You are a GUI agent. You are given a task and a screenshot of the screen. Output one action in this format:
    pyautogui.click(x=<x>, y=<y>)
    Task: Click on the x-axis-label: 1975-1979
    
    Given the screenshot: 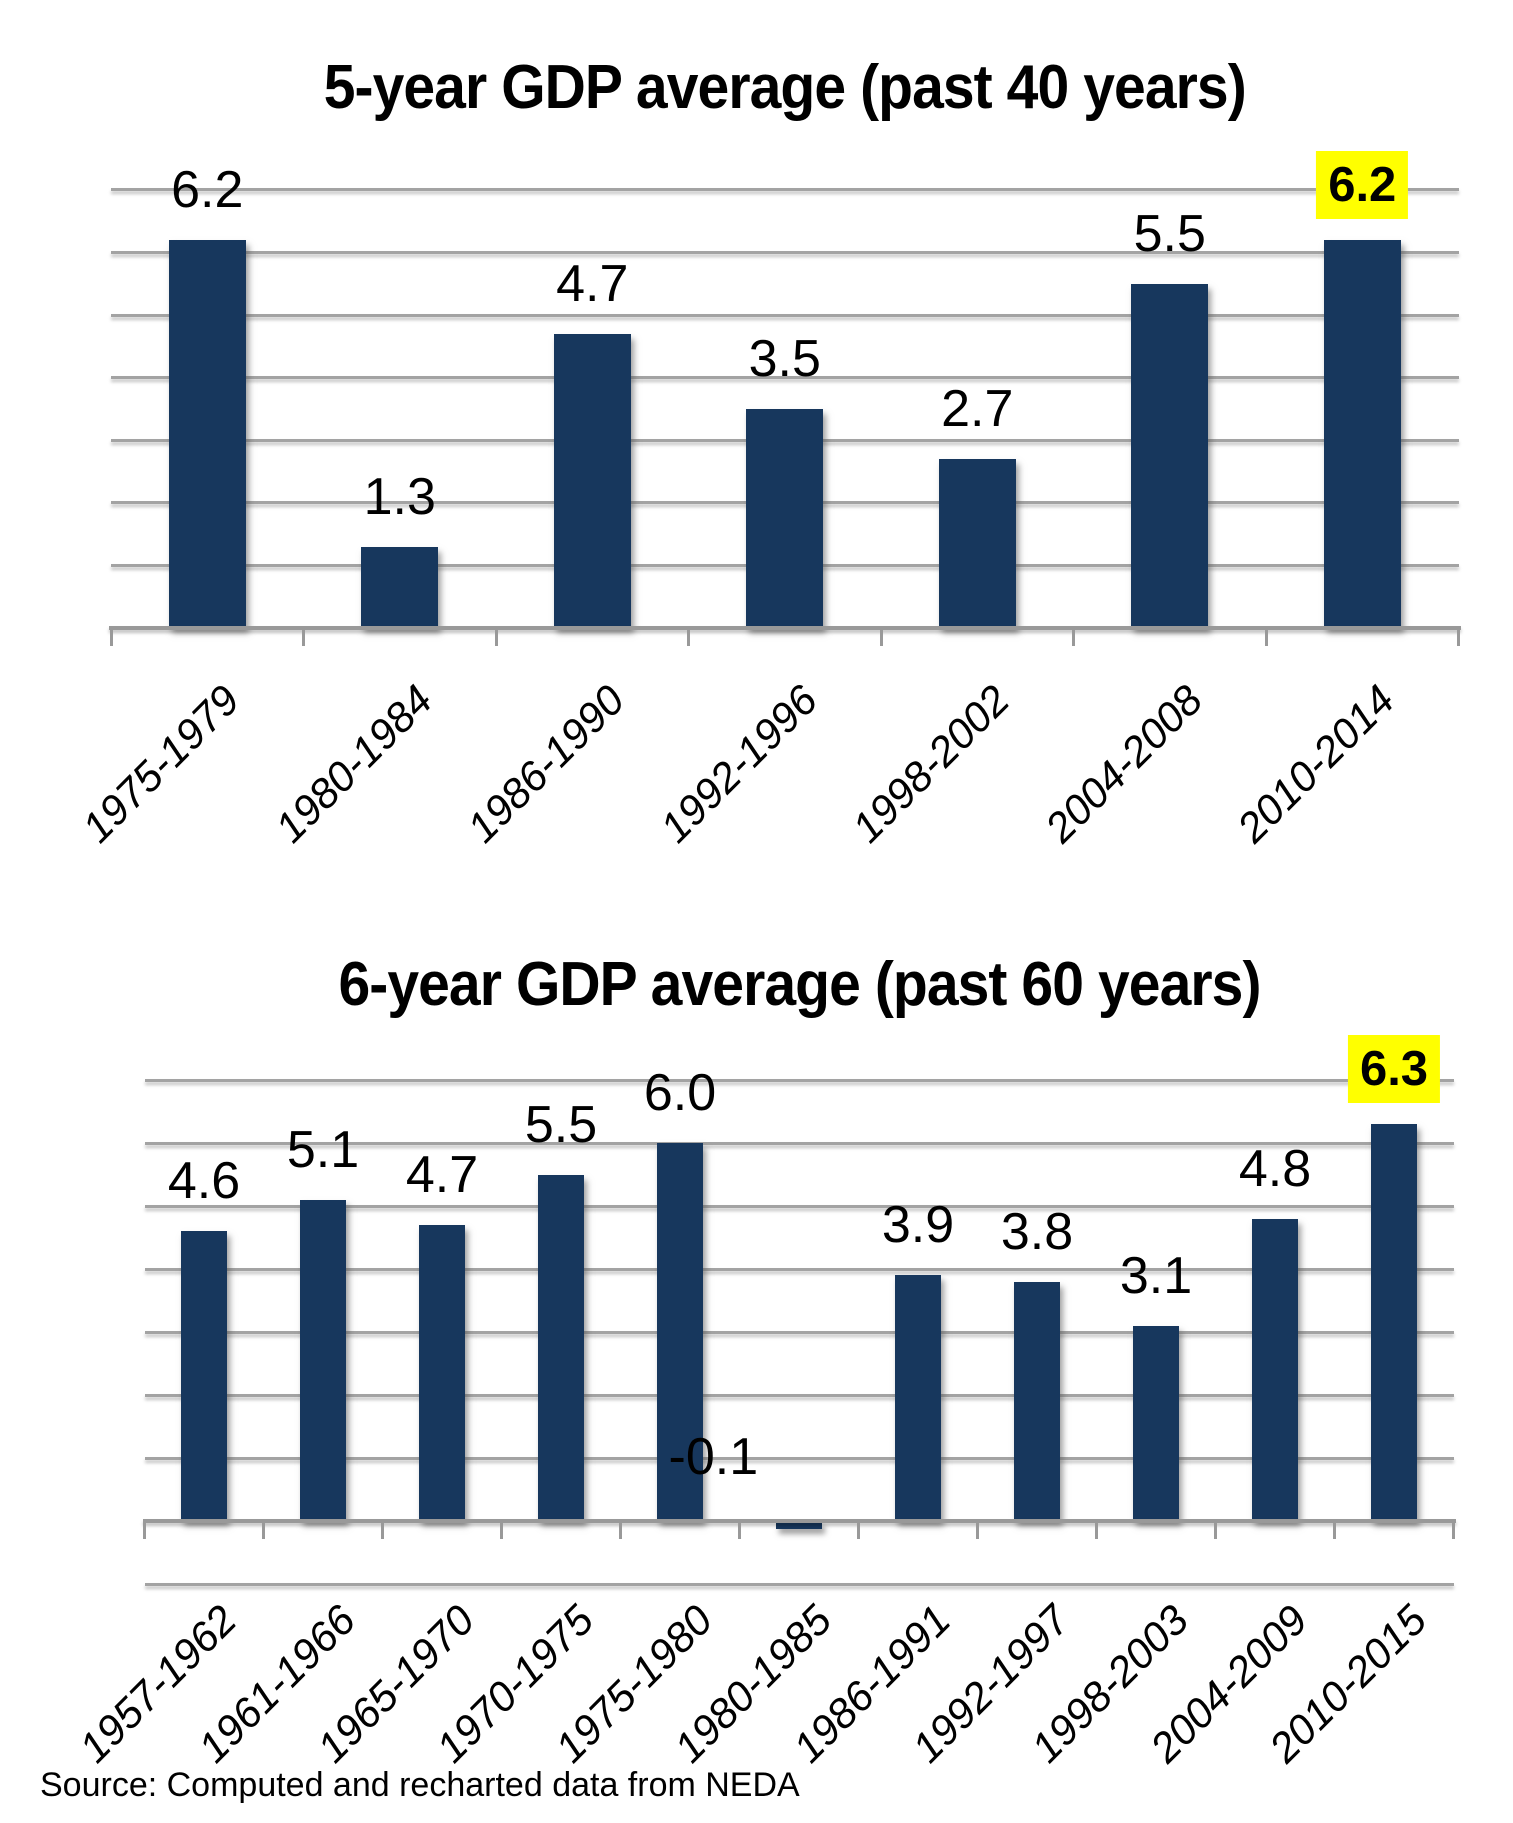 What is the action you would take?
    pyautogui.click(x=161, y=764)
    